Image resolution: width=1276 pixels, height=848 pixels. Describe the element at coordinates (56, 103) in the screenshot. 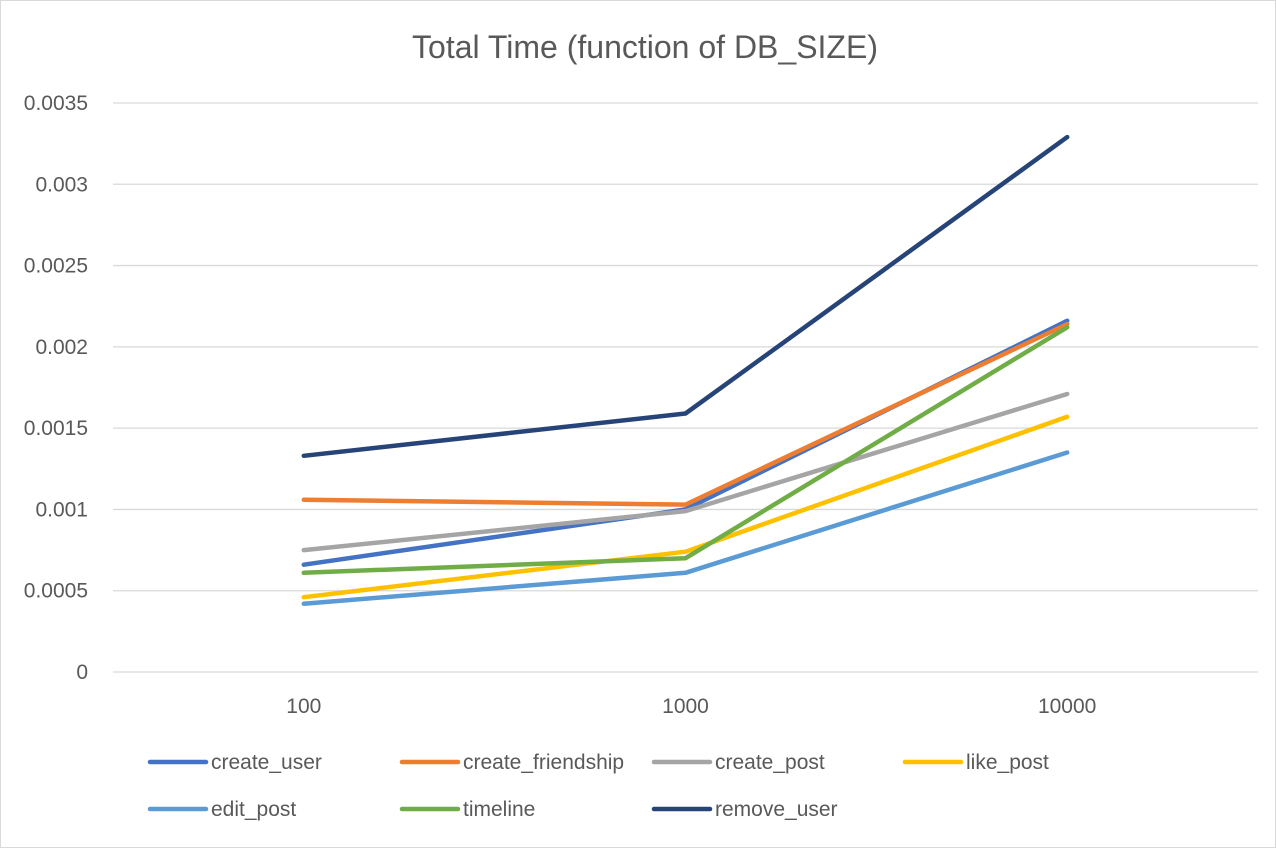

I see `y-tick-label: 0.0035` at that location.